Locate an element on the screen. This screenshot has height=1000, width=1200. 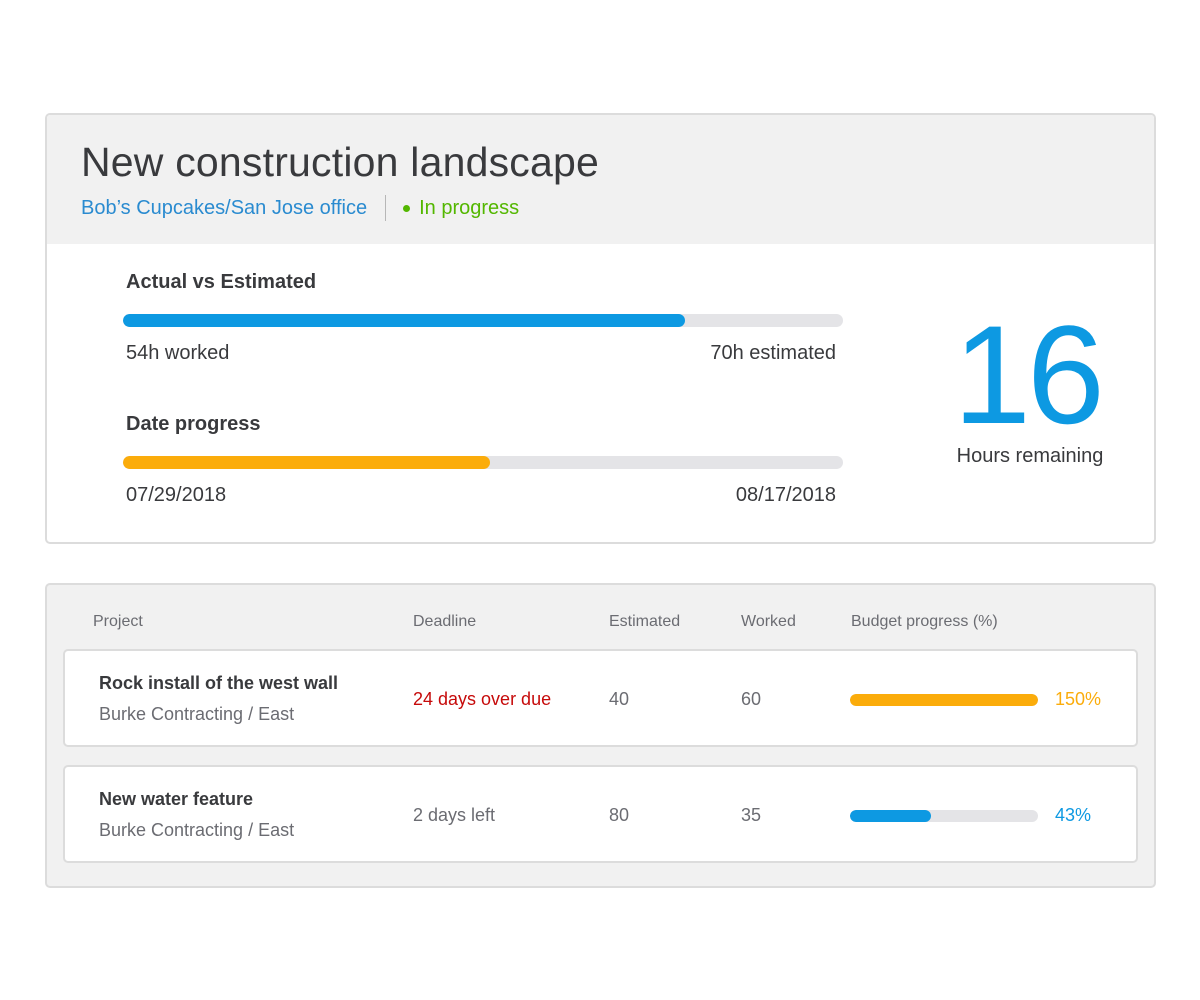
status-badge: In progress is located at coordinates (469, 207).